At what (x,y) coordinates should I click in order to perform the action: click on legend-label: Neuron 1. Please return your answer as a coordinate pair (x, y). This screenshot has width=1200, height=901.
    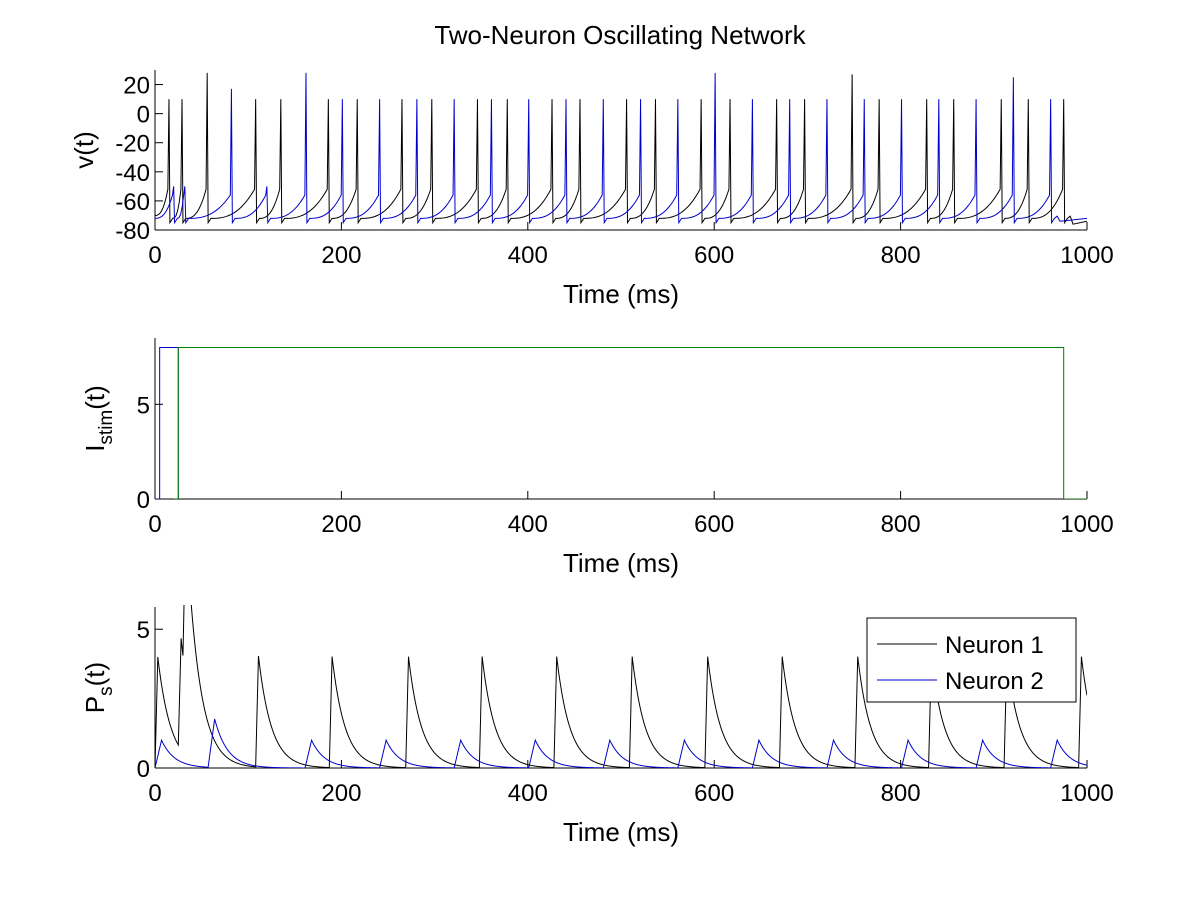
    Looking at the image, I should click on (994, 645).